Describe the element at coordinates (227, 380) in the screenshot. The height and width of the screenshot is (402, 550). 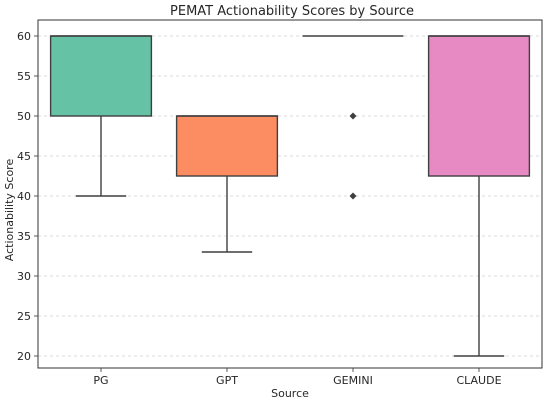
I see `x-tick-label: GPT` at that location.